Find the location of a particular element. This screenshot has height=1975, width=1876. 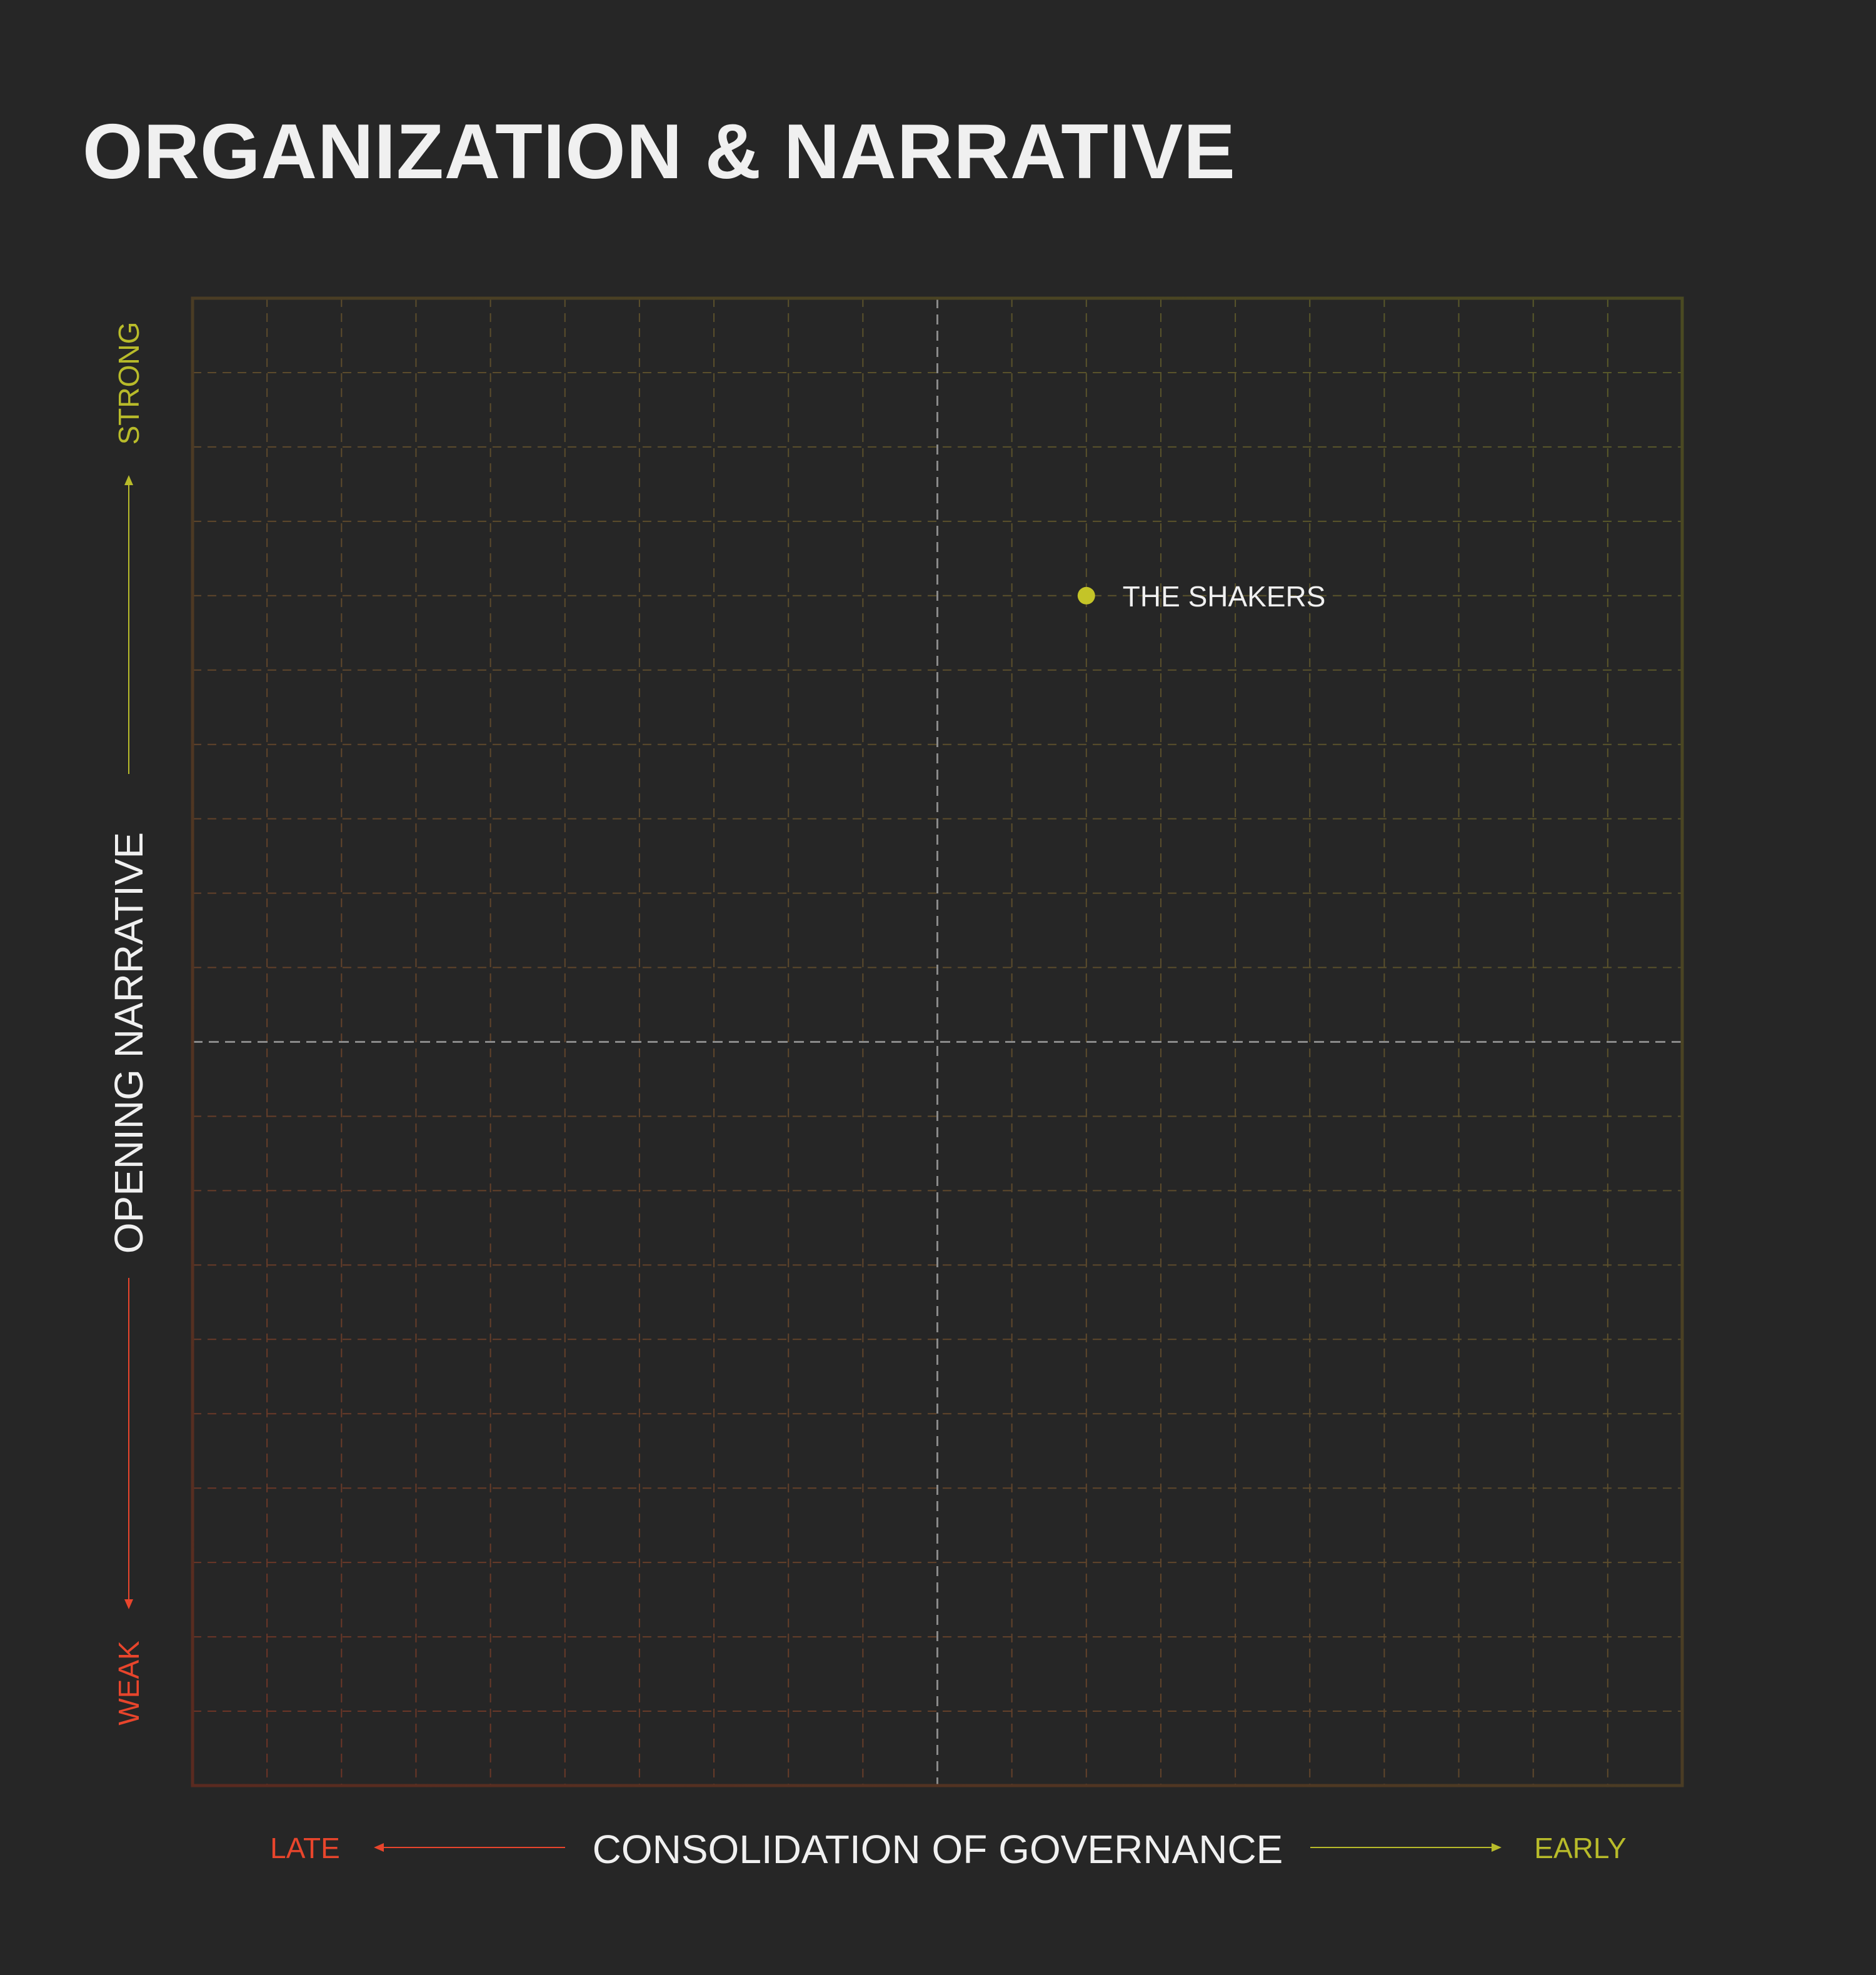

x-axis: LATE CONSOLIDATION OF GOVERNANCE EARLY is located at coordinates (948, 1850).